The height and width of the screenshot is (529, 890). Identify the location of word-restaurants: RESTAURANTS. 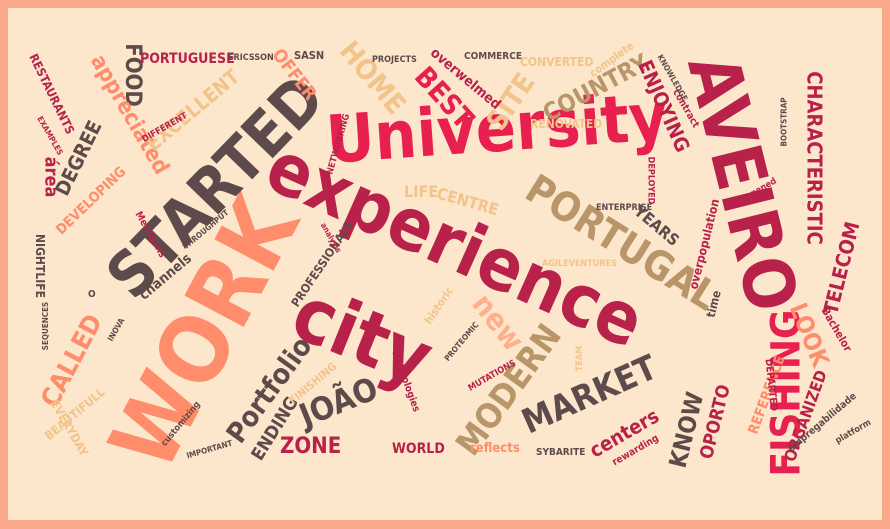
(52, 94).